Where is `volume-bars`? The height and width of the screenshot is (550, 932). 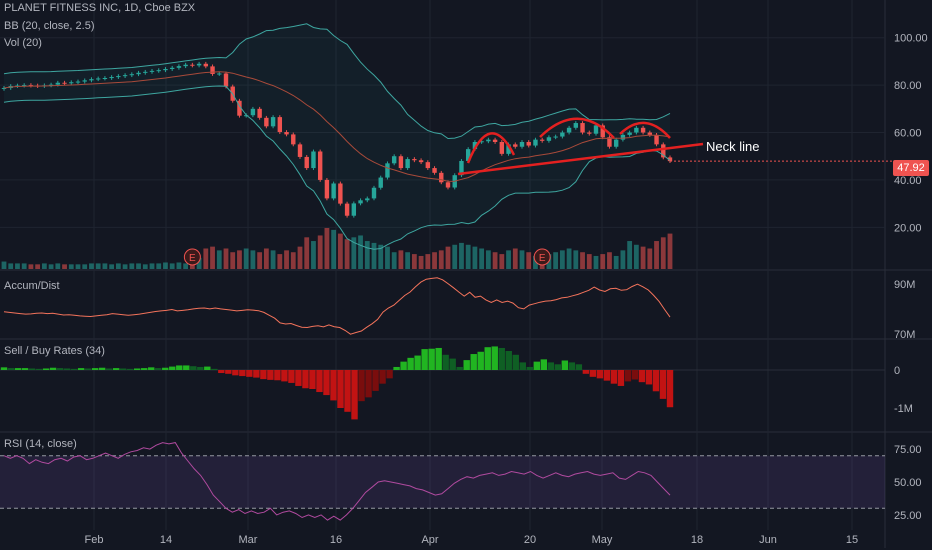
volume-bars is located at coordinates (337, 248).